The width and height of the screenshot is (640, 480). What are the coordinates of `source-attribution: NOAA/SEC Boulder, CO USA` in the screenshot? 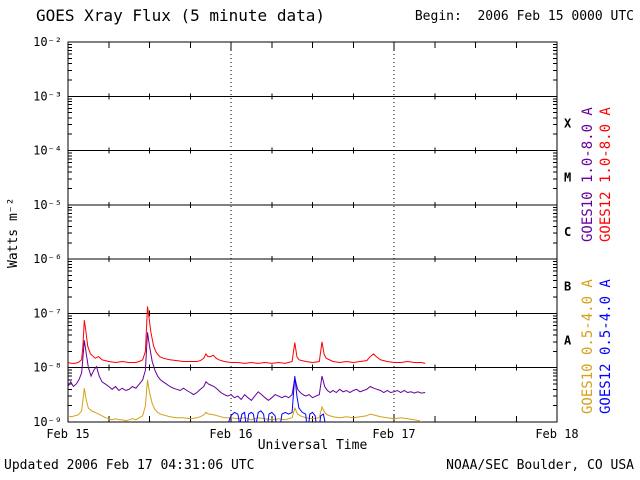 It's located at (540, 465).